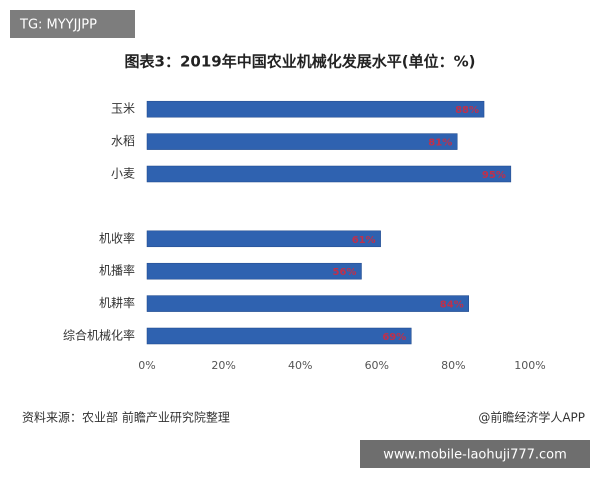  I want to click on value-label: 81%, so click(440, 143).